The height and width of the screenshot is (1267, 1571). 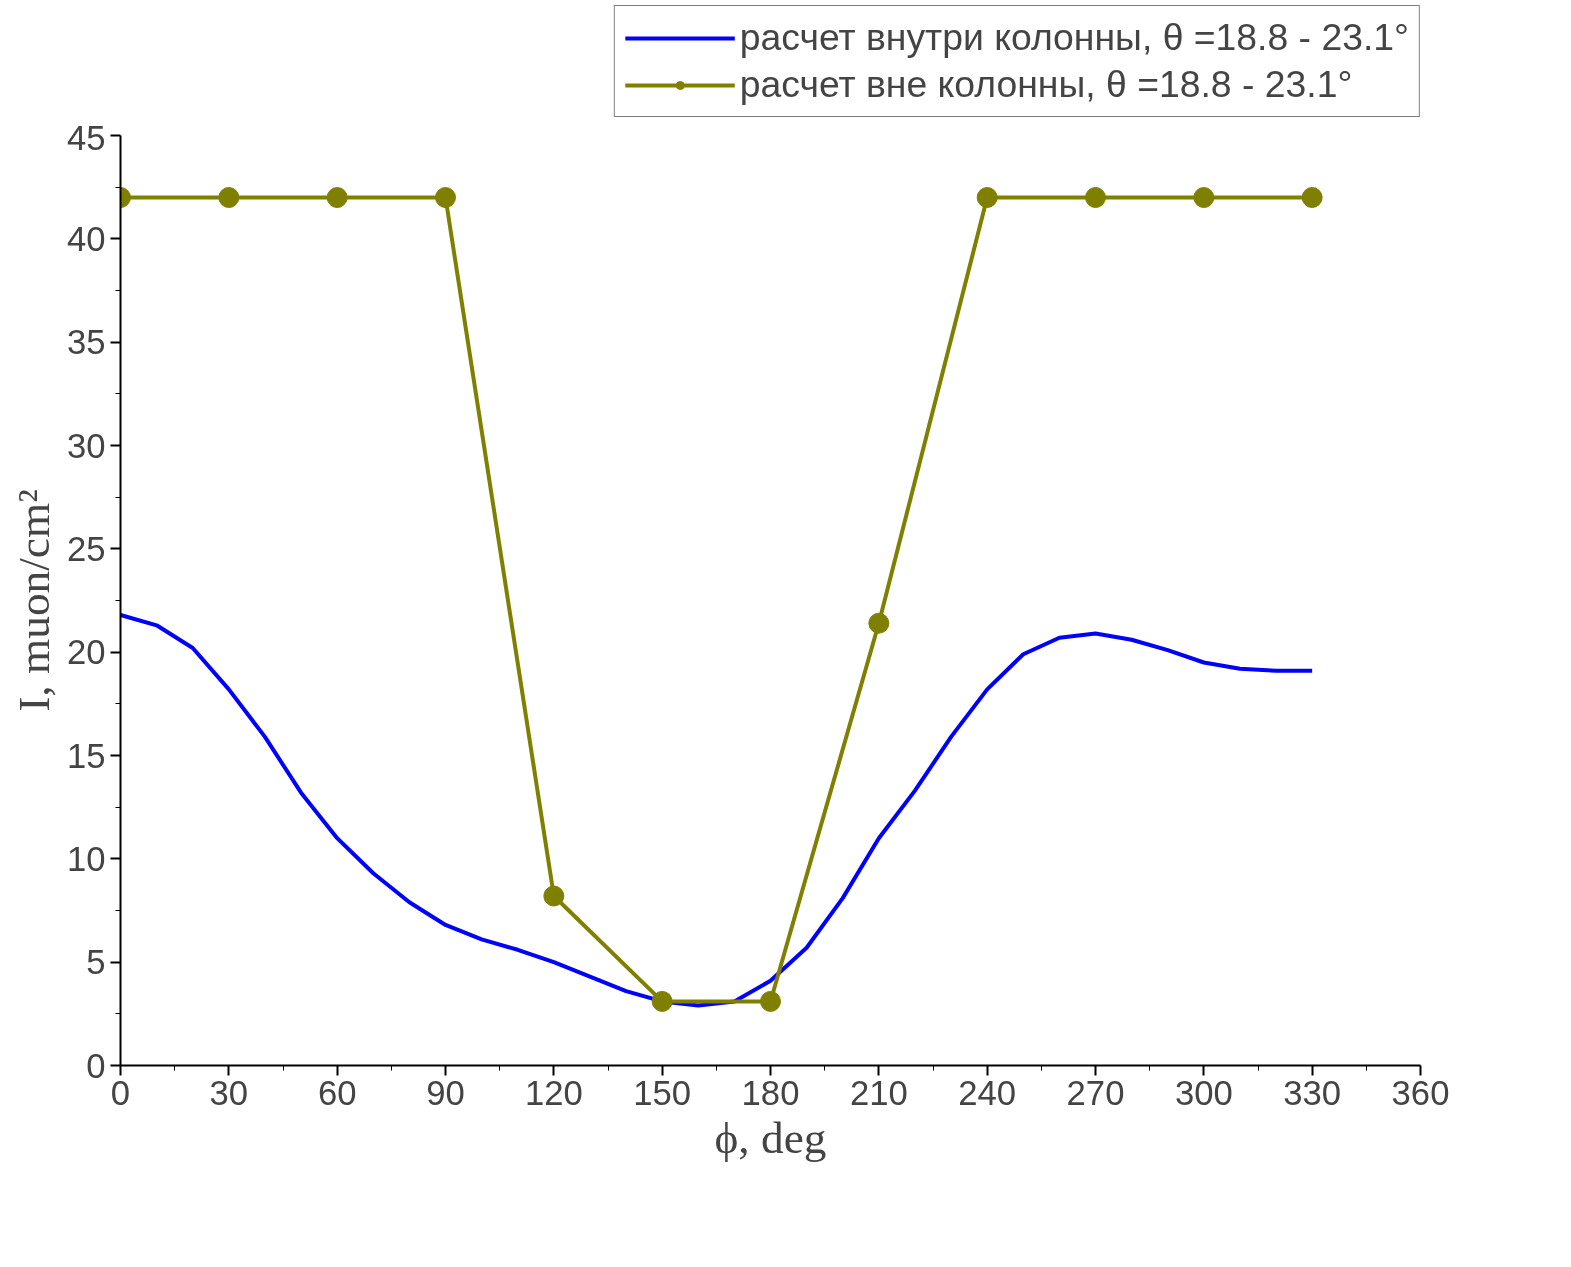 I want to click on y-tick-label: 15, so click(x=86, y=755).